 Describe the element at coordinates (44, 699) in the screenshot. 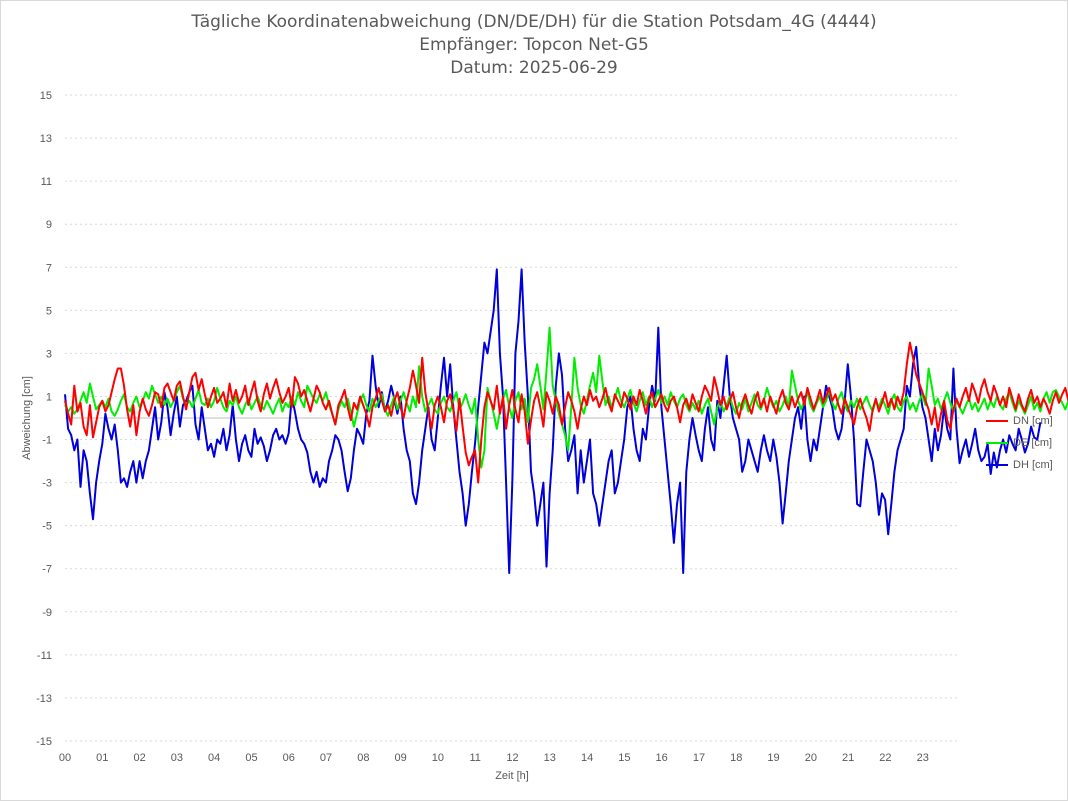

I see `y-tick-label: -13` at that location.